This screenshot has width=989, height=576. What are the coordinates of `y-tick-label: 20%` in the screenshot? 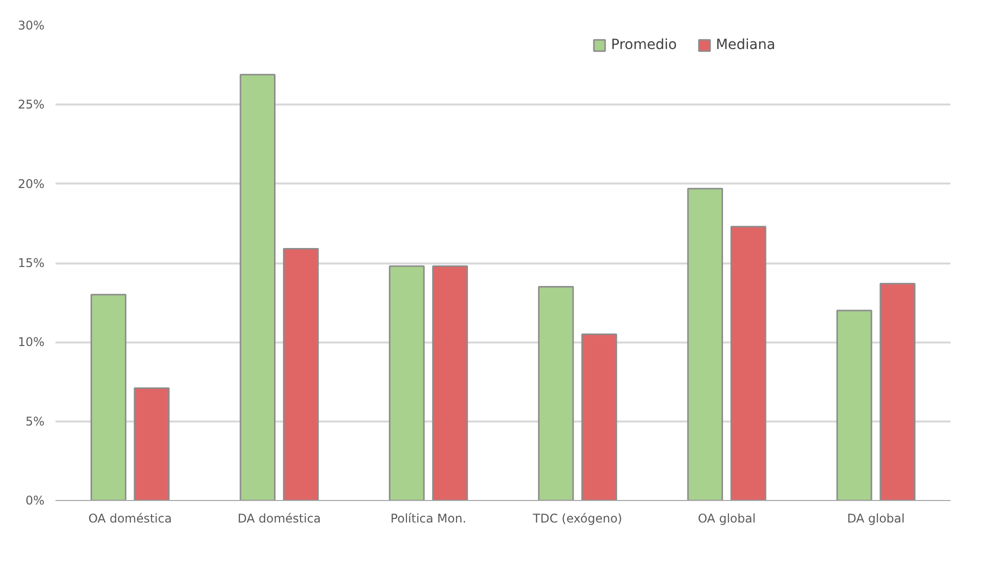 It's located at (31, 183).